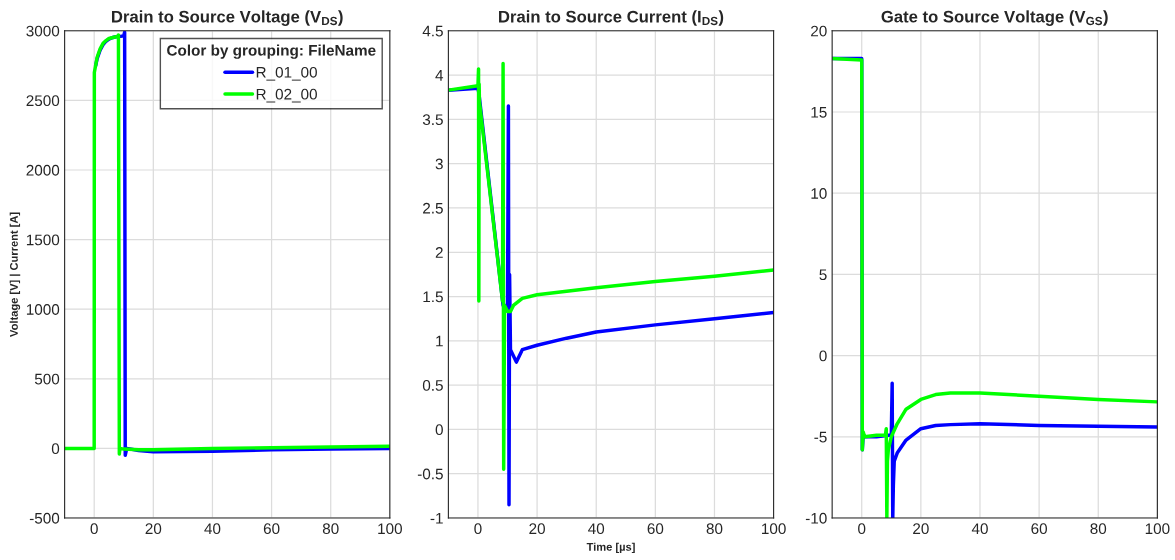  What do you see at coordinates (611, 18) in the screenshot?
I see `chart-title: Drain to Source Current (I$_{DS}$)` at bounding box center [611, 18].